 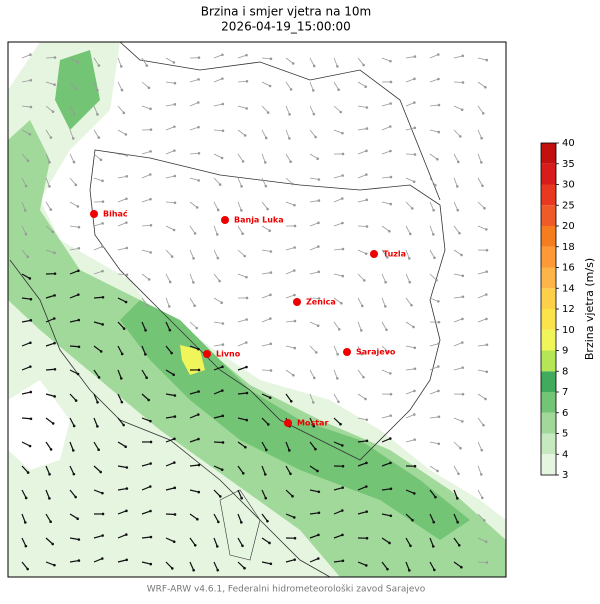 I want to click on city-label: Banja Luka, so click(x=259, y=220).